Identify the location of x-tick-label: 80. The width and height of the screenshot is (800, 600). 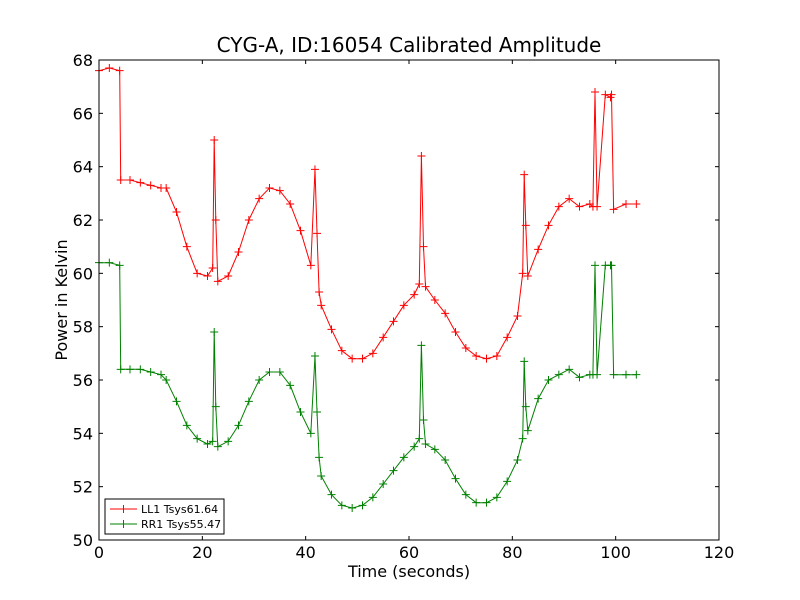
(512, 552).